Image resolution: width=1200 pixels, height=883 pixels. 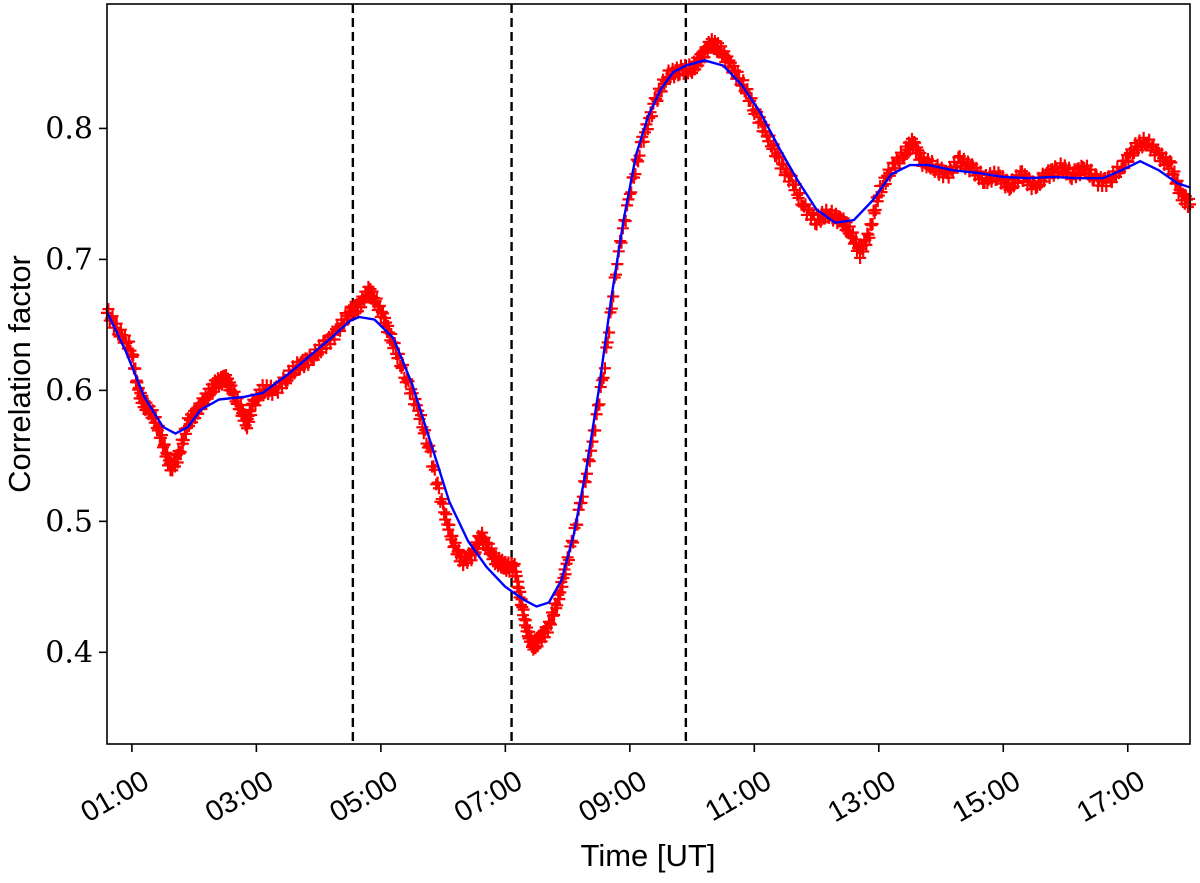 What do you see at coordinates (69, 259) in the screenshot?
I see `y-tick-label: 0.7` at bounding box center [69, 259].